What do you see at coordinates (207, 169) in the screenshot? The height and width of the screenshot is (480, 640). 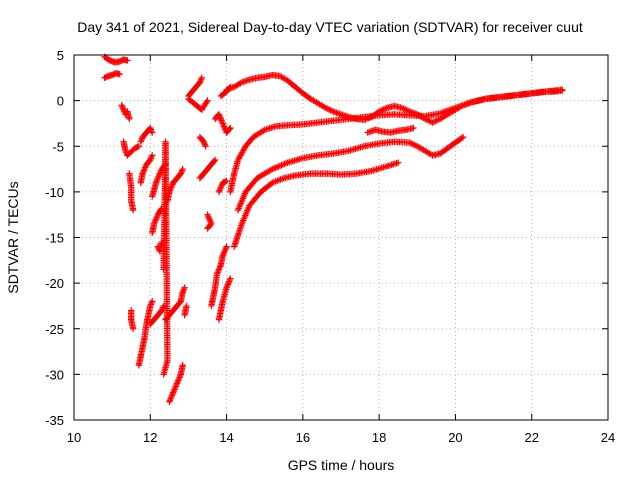 I see `series-track-v` at bounding box center [207, 169].